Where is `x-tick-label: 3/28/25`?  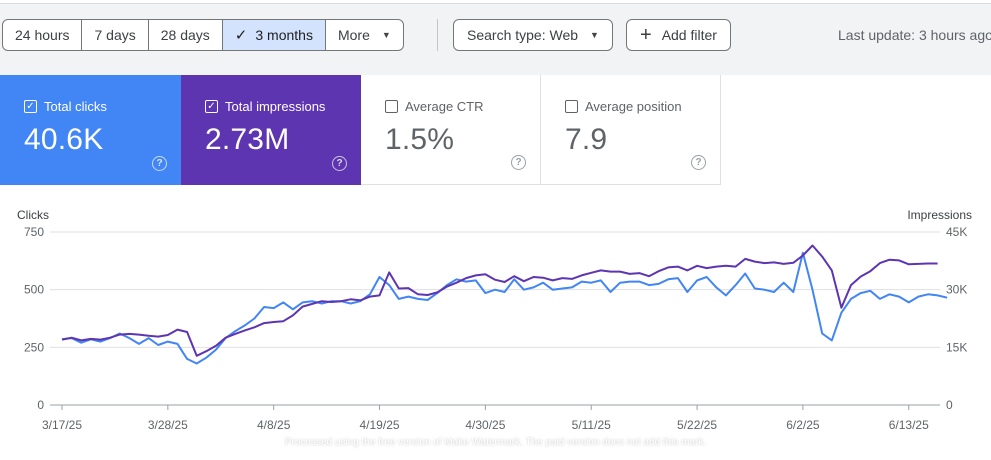 x-tick-label: 3/28/25 is located at coordinates (168, 425).